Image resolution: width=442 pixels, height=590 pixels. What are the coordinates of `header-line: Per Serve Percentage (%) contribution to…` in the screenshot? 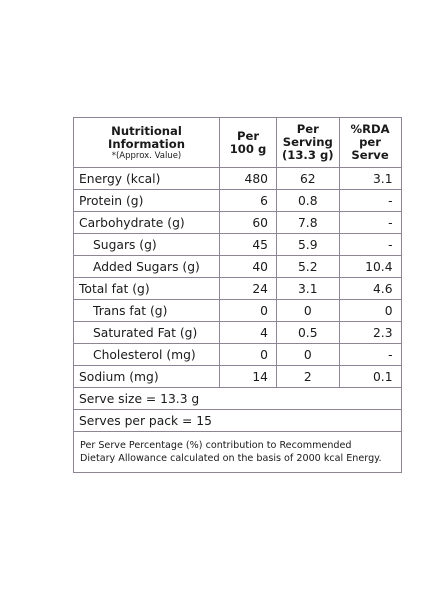 It's located at (216, 445).